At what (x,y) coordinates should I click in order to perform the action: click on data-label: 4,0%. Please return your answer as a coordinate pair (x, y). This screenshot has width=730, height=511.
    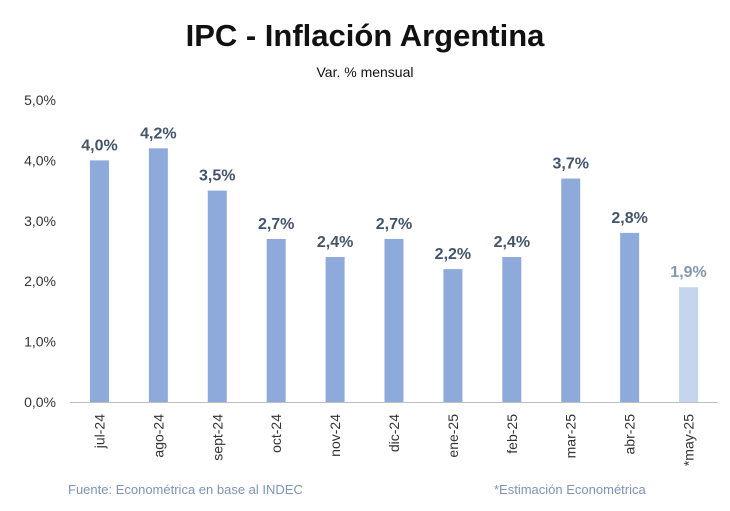
    Looking at the image, I should click on (99, 145).